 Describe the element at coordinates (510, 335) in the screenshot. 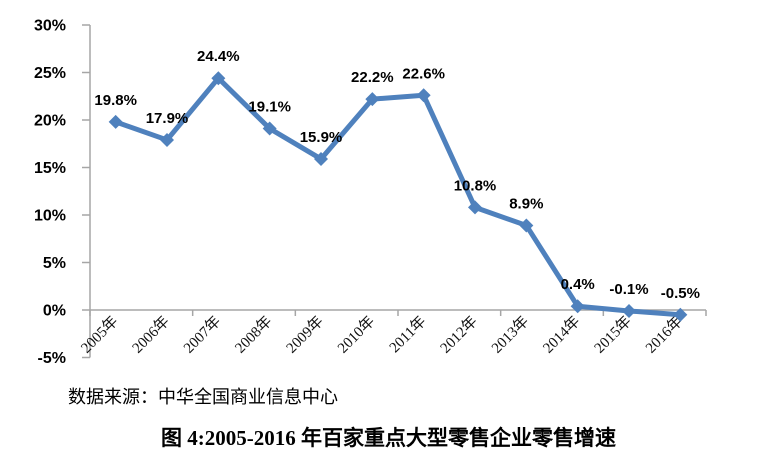

I see `x-axis-label: 2013年` at that location.